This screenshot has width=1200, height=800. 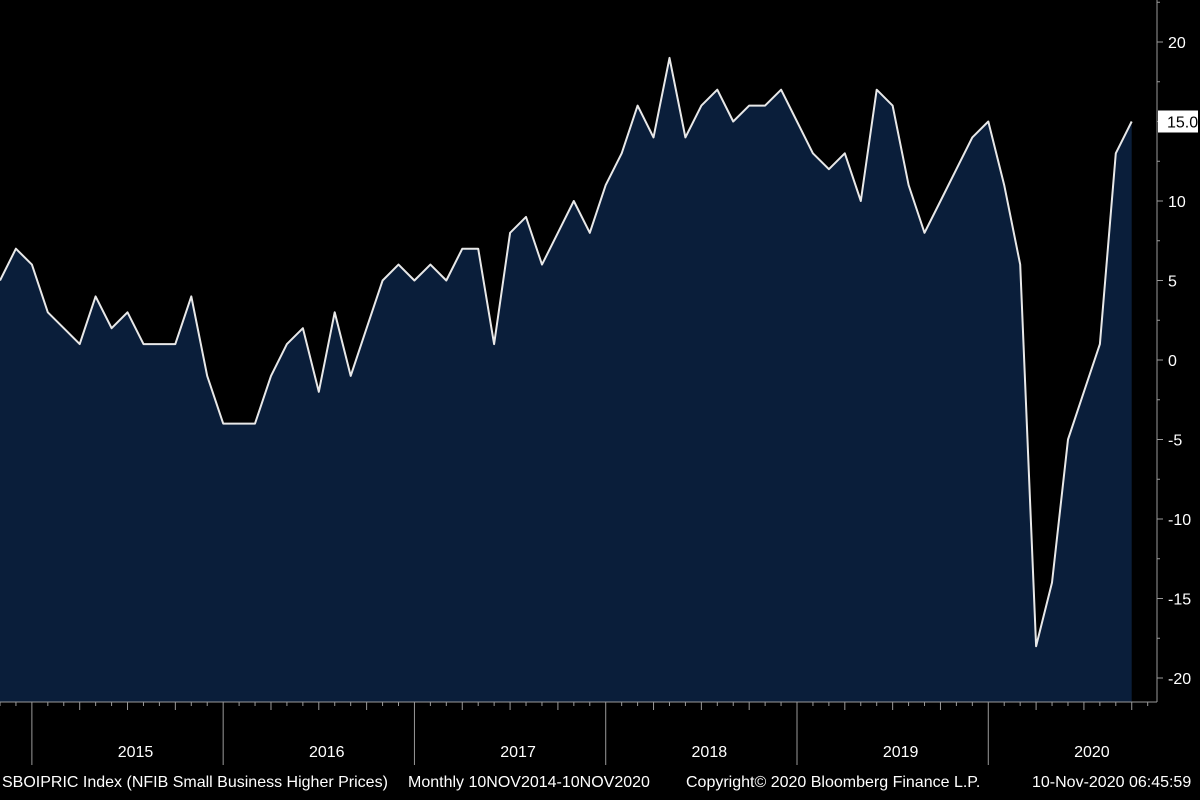 I want to click on y-tick-label: 0, so click(x=1172, y=361).